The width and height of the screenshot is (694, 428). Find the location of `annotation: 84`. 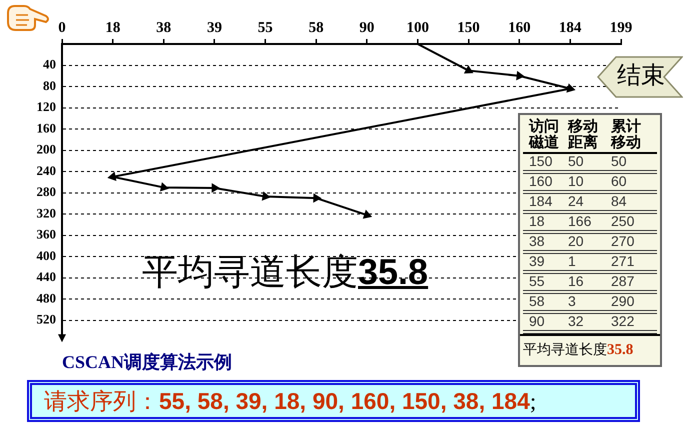

annotation: 84 is located at coordinates (619, 201).